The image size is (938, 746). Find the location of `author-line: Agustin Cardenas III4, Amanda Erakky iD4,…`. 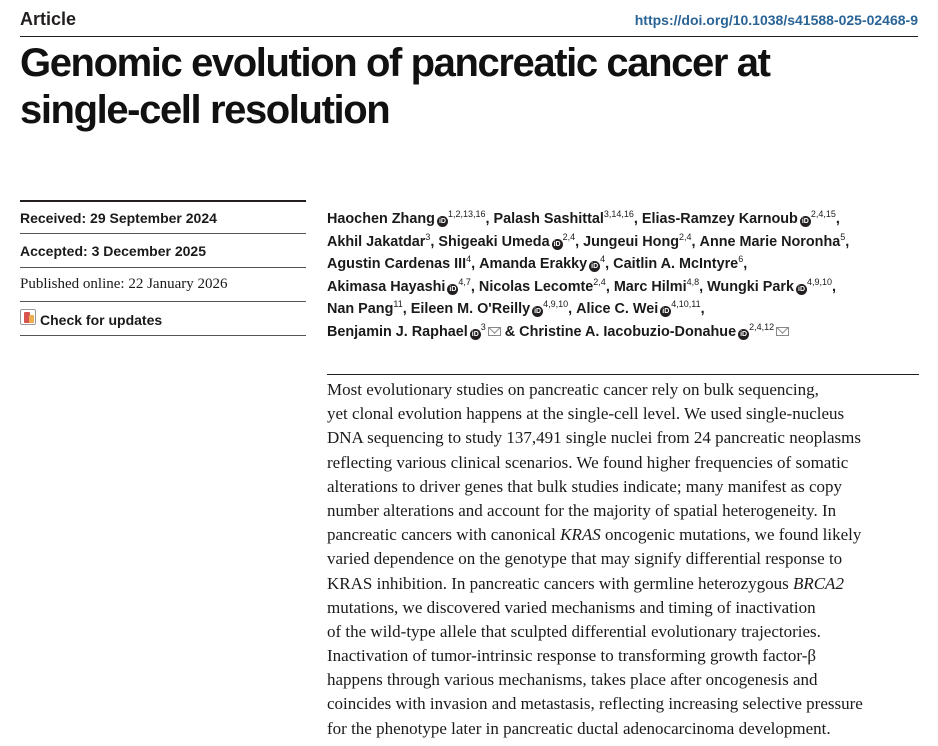

author-line: Agustin Cardenas III4, Amanda Erakky iD4,… is located at coordinates (627, 264).